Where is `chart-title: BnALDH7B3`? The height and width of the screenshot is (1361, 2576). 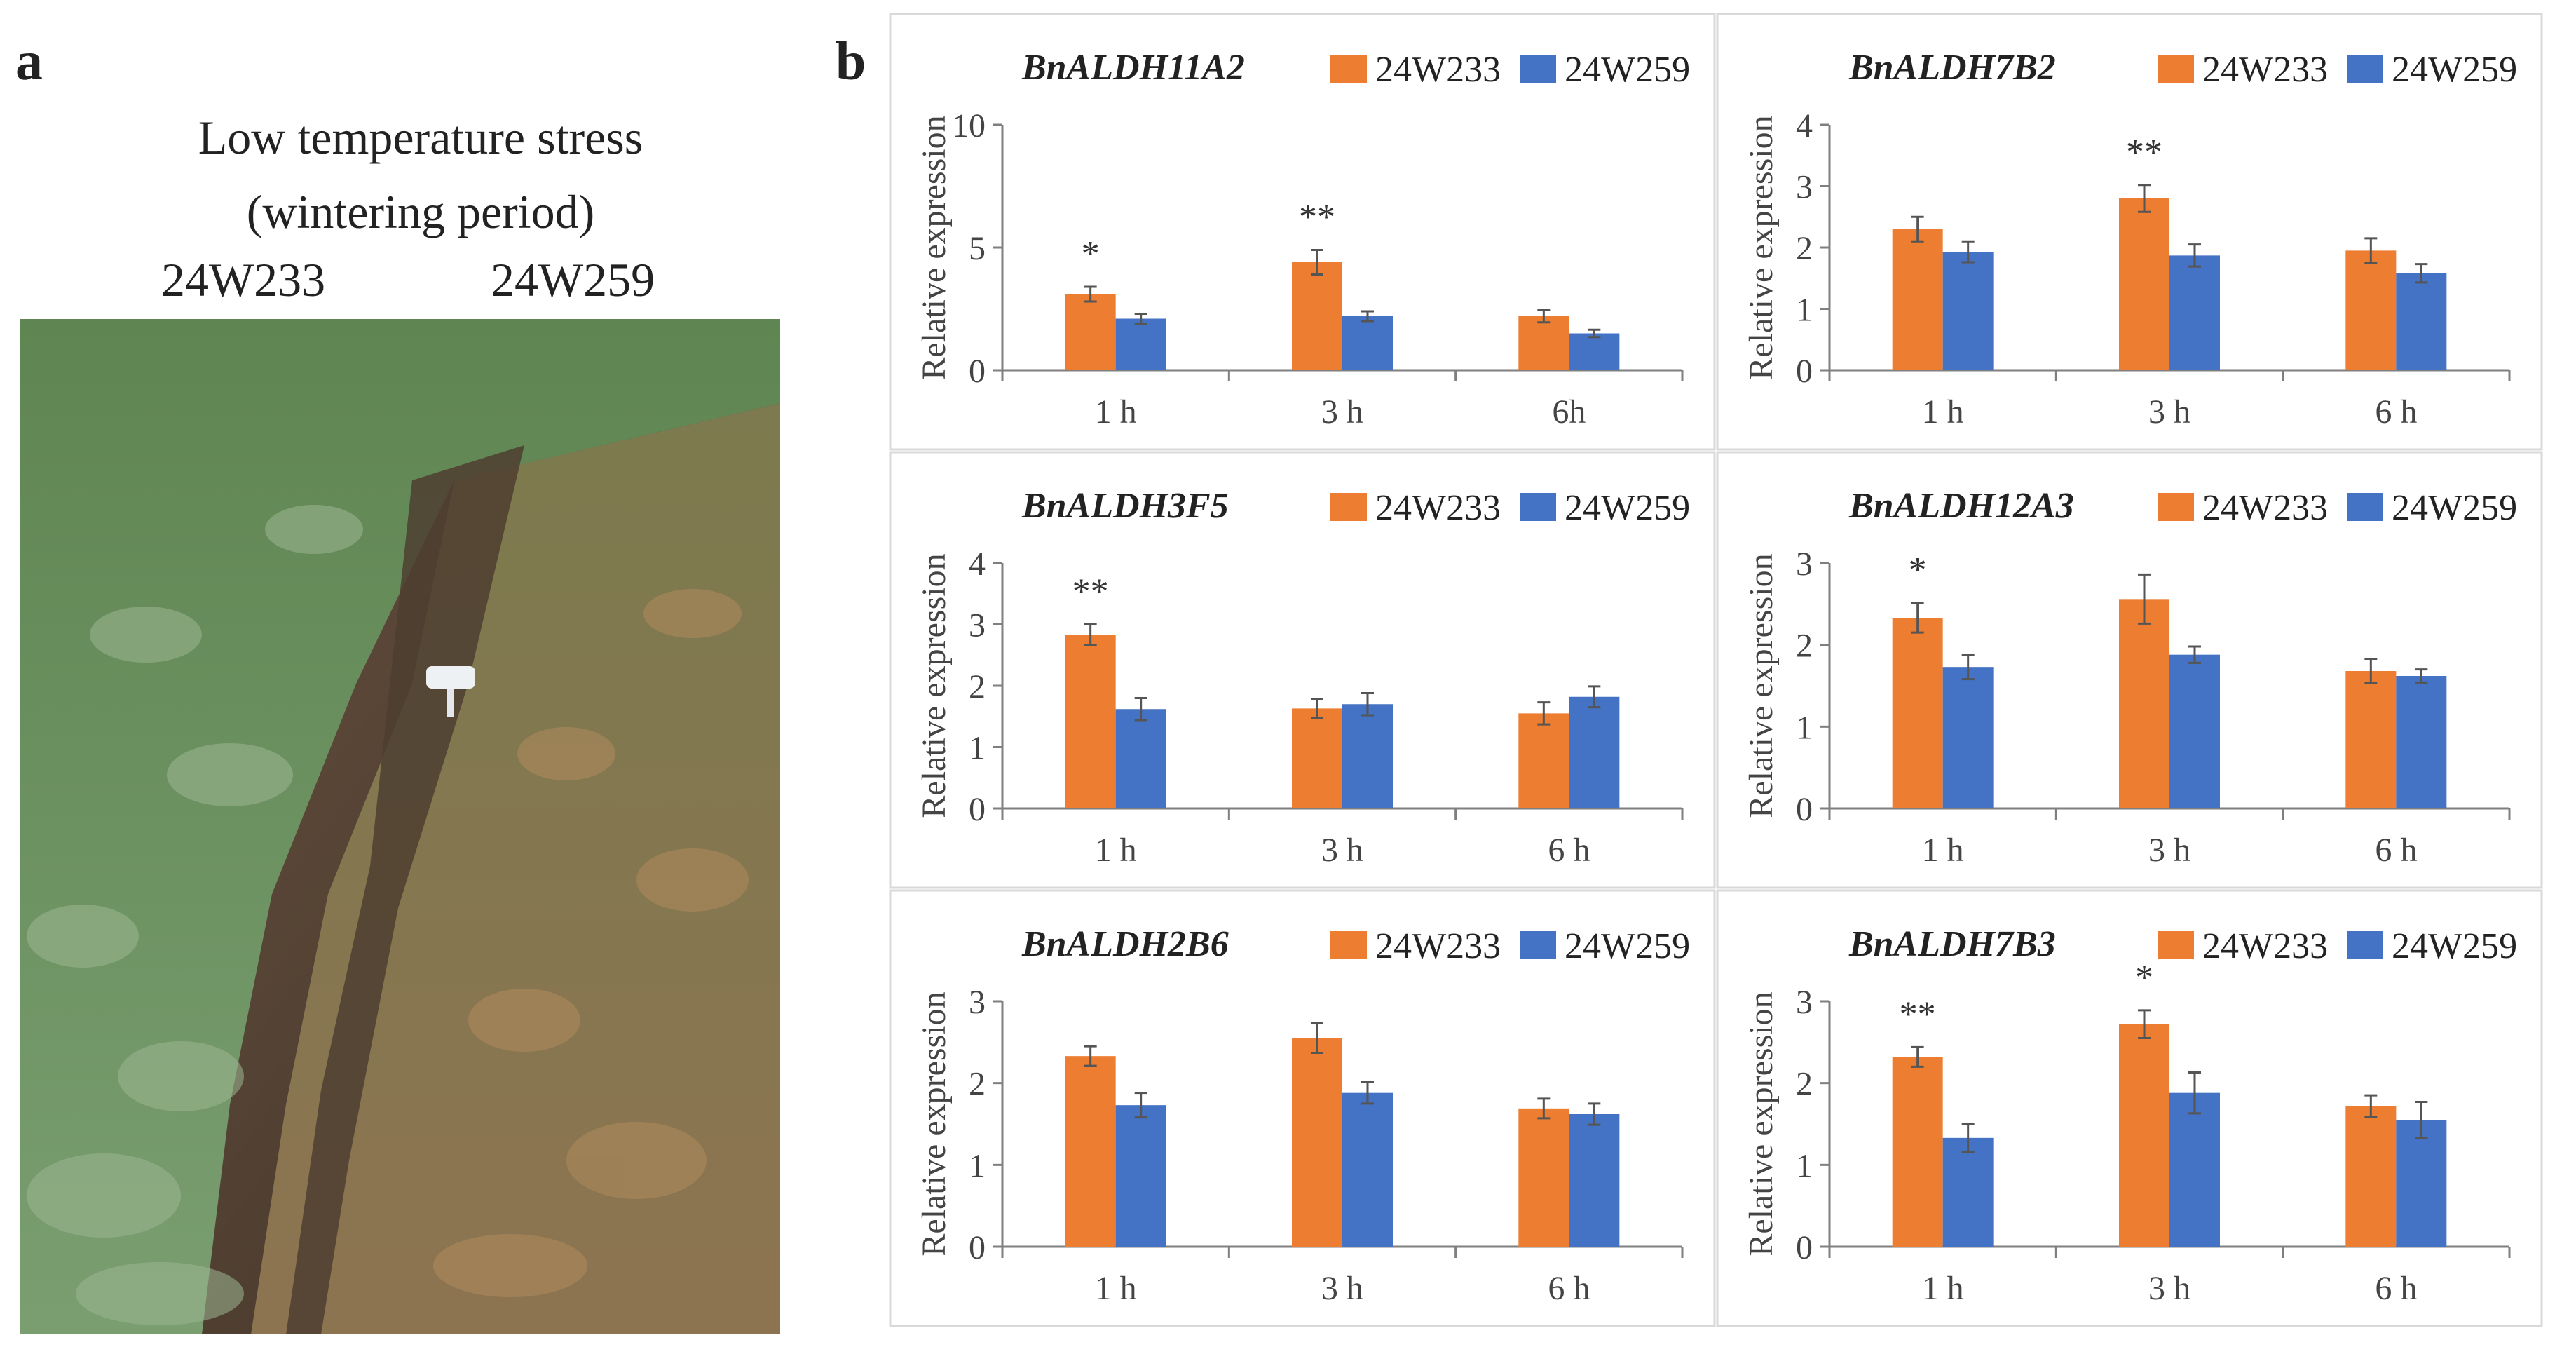 chart-title: BnALDH7B3 is located at coordinates (1952, 944).